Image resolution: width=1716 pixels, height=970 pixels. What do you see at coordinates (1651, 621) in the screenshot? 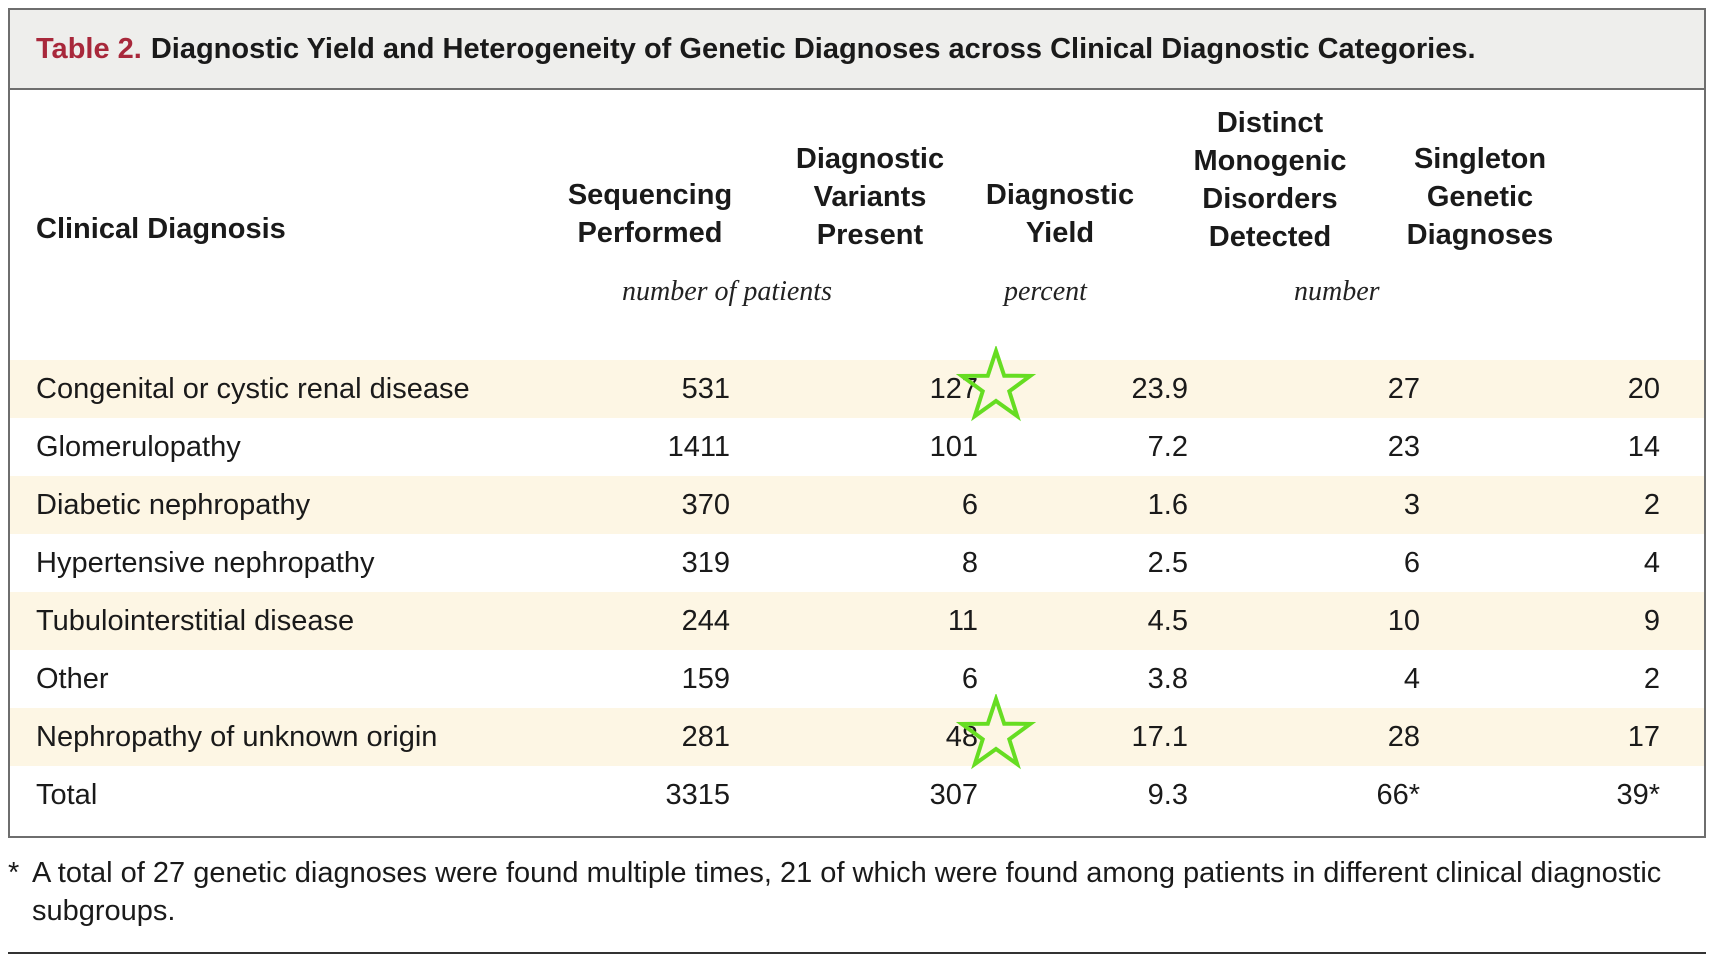
I see `cell-singleton: 9` at bounding box center [1651, 621].